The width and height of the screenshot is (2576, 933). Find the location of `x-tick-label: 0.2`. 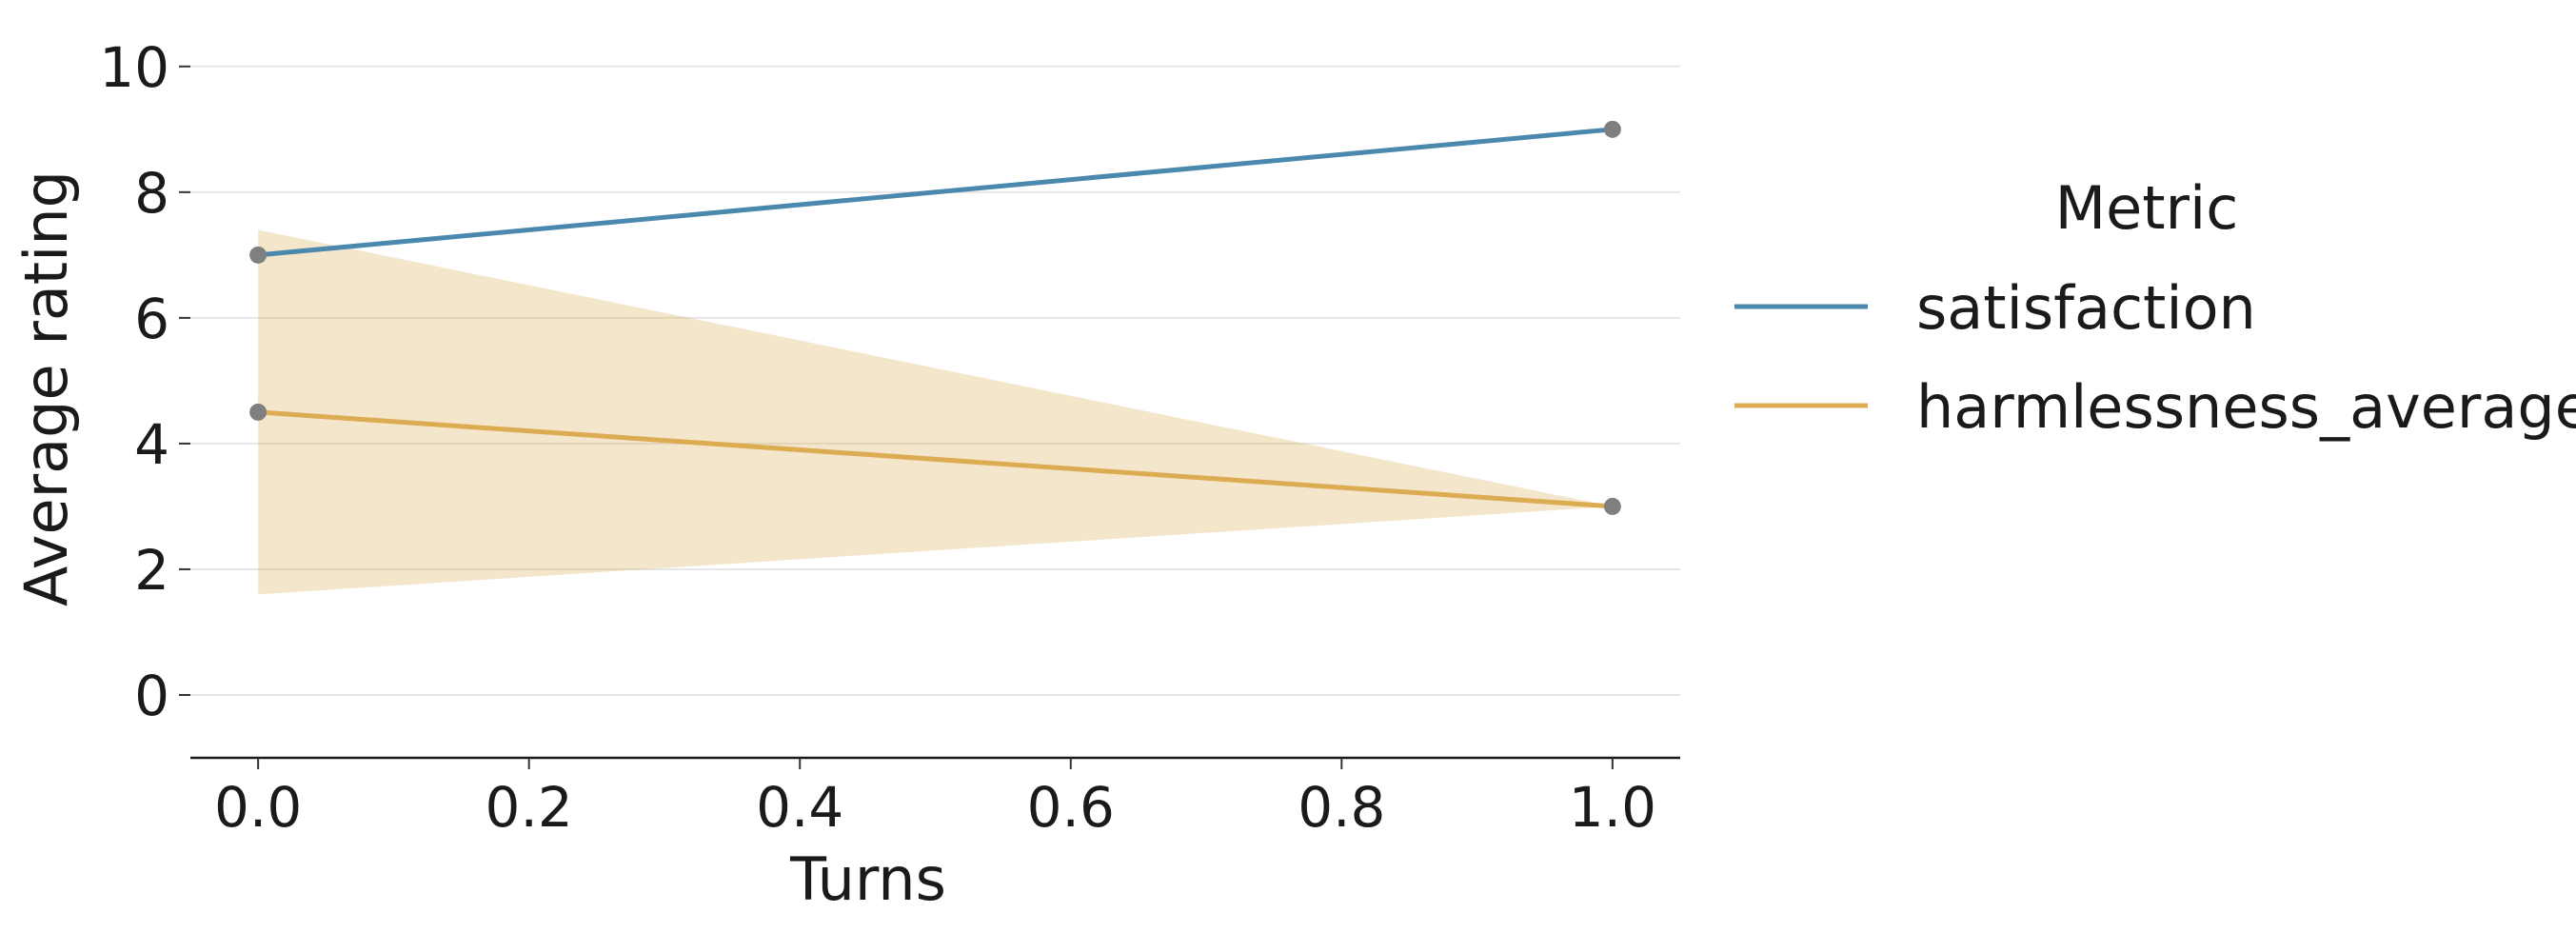

x-tick-label: 0.2 is located at coordinates (529, 807).